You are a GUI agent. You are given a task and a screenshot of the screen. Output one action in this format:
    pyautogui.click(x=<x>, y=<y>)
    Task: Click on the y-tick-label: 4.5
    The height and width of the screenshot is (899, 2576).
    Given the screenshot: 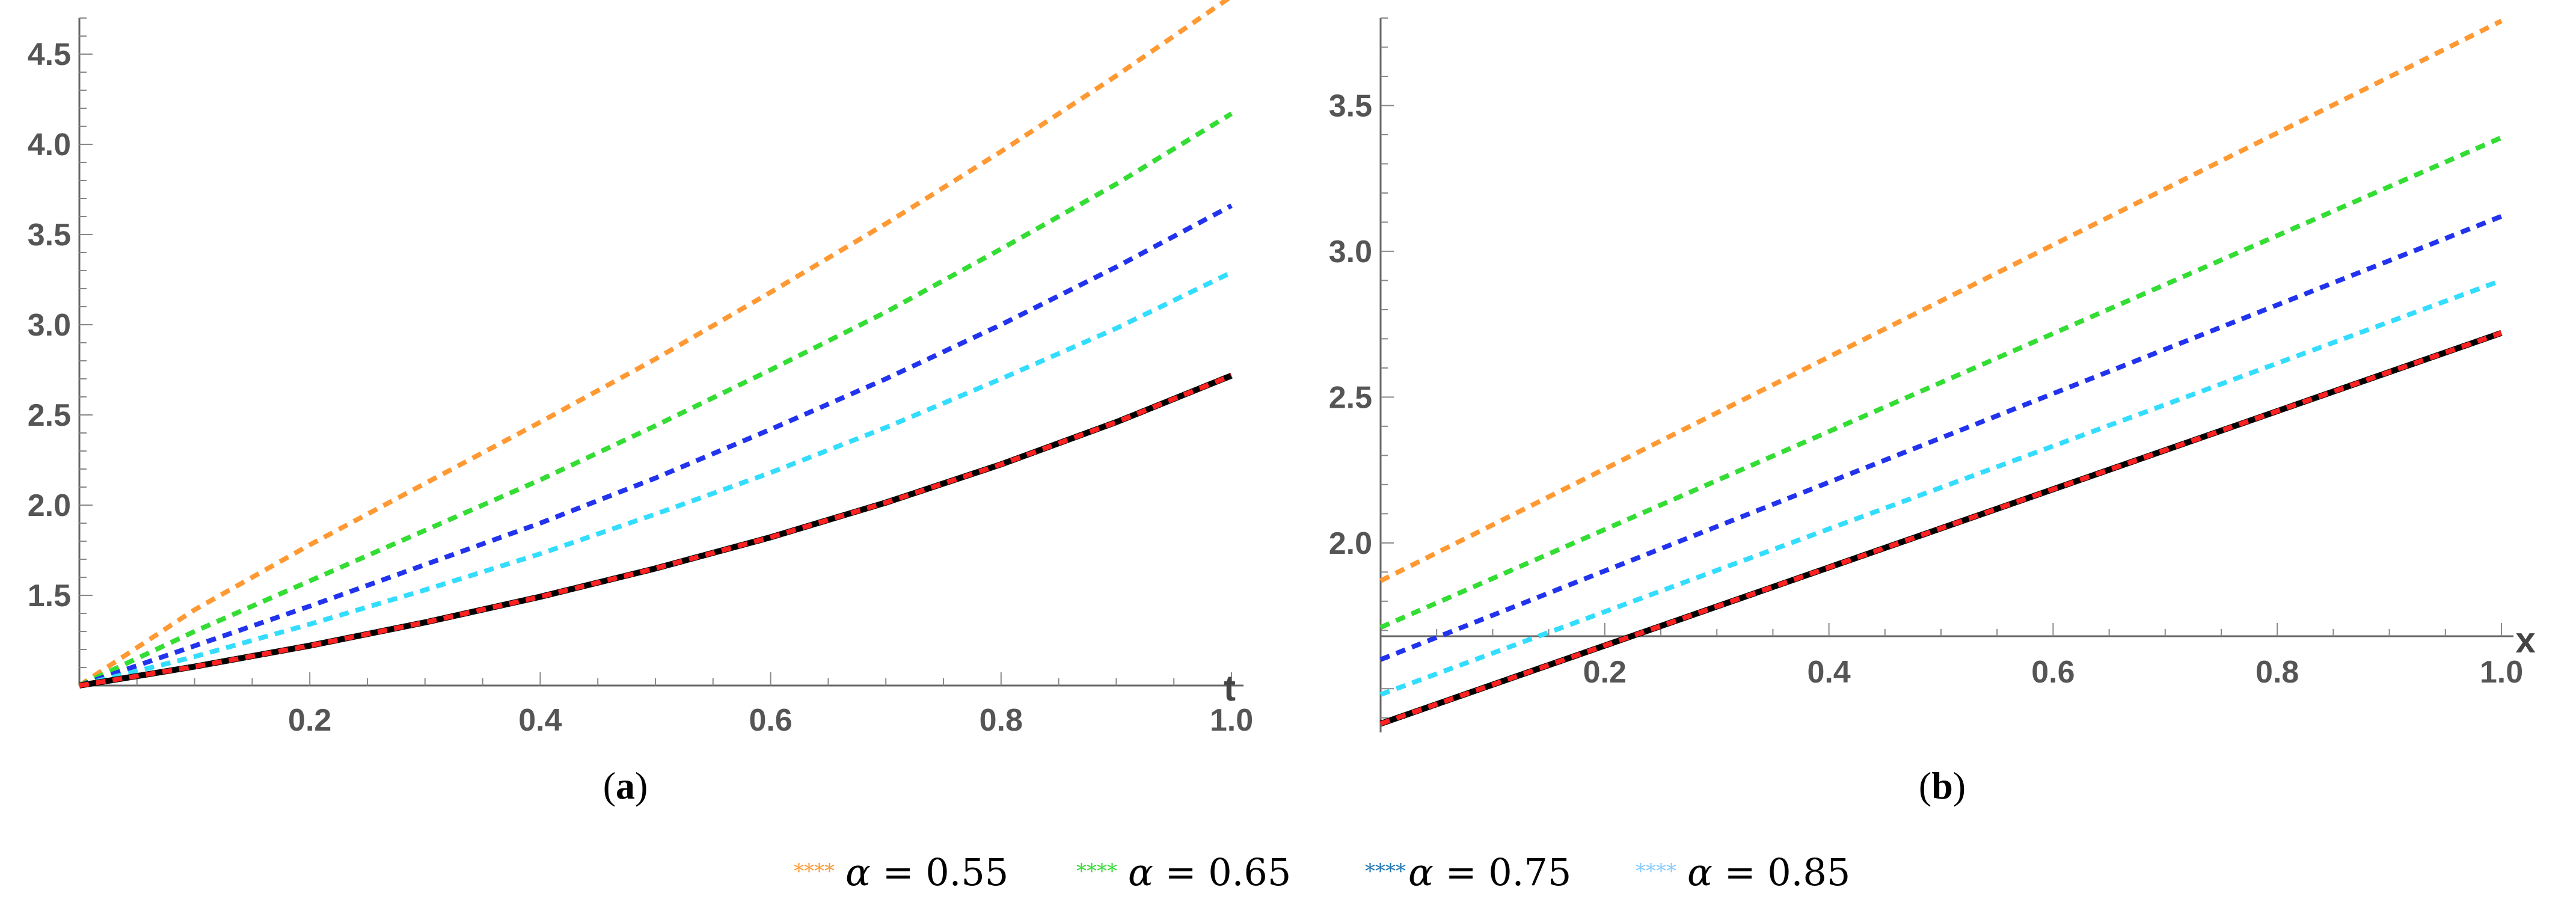 What is the action you would take?
    pyautogui.click(x=49, y=55)
    